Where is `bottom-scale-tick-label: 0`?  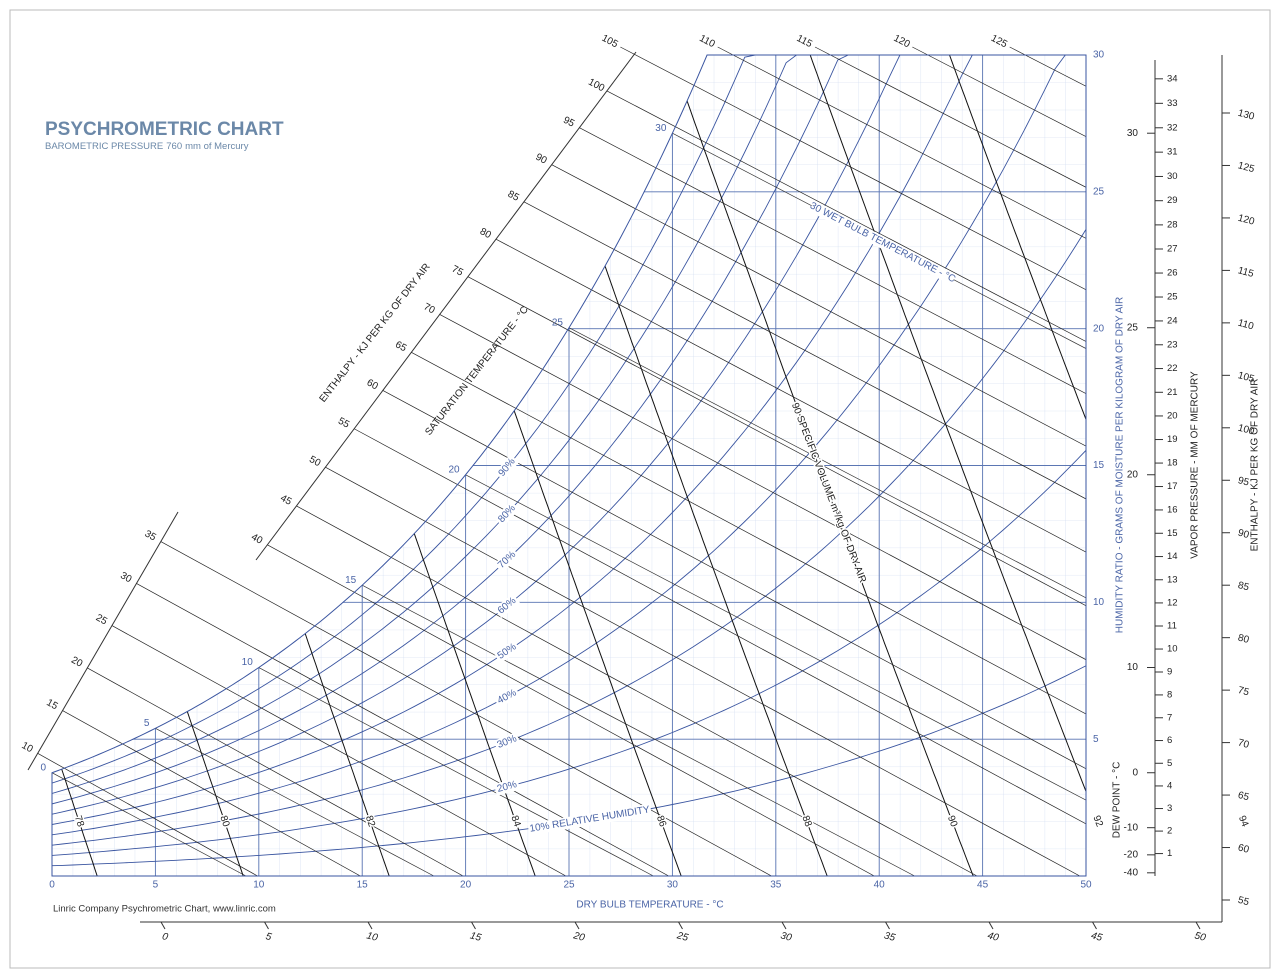 bottom-scale-tick-label: 0 is located at coordinates (165, 937).